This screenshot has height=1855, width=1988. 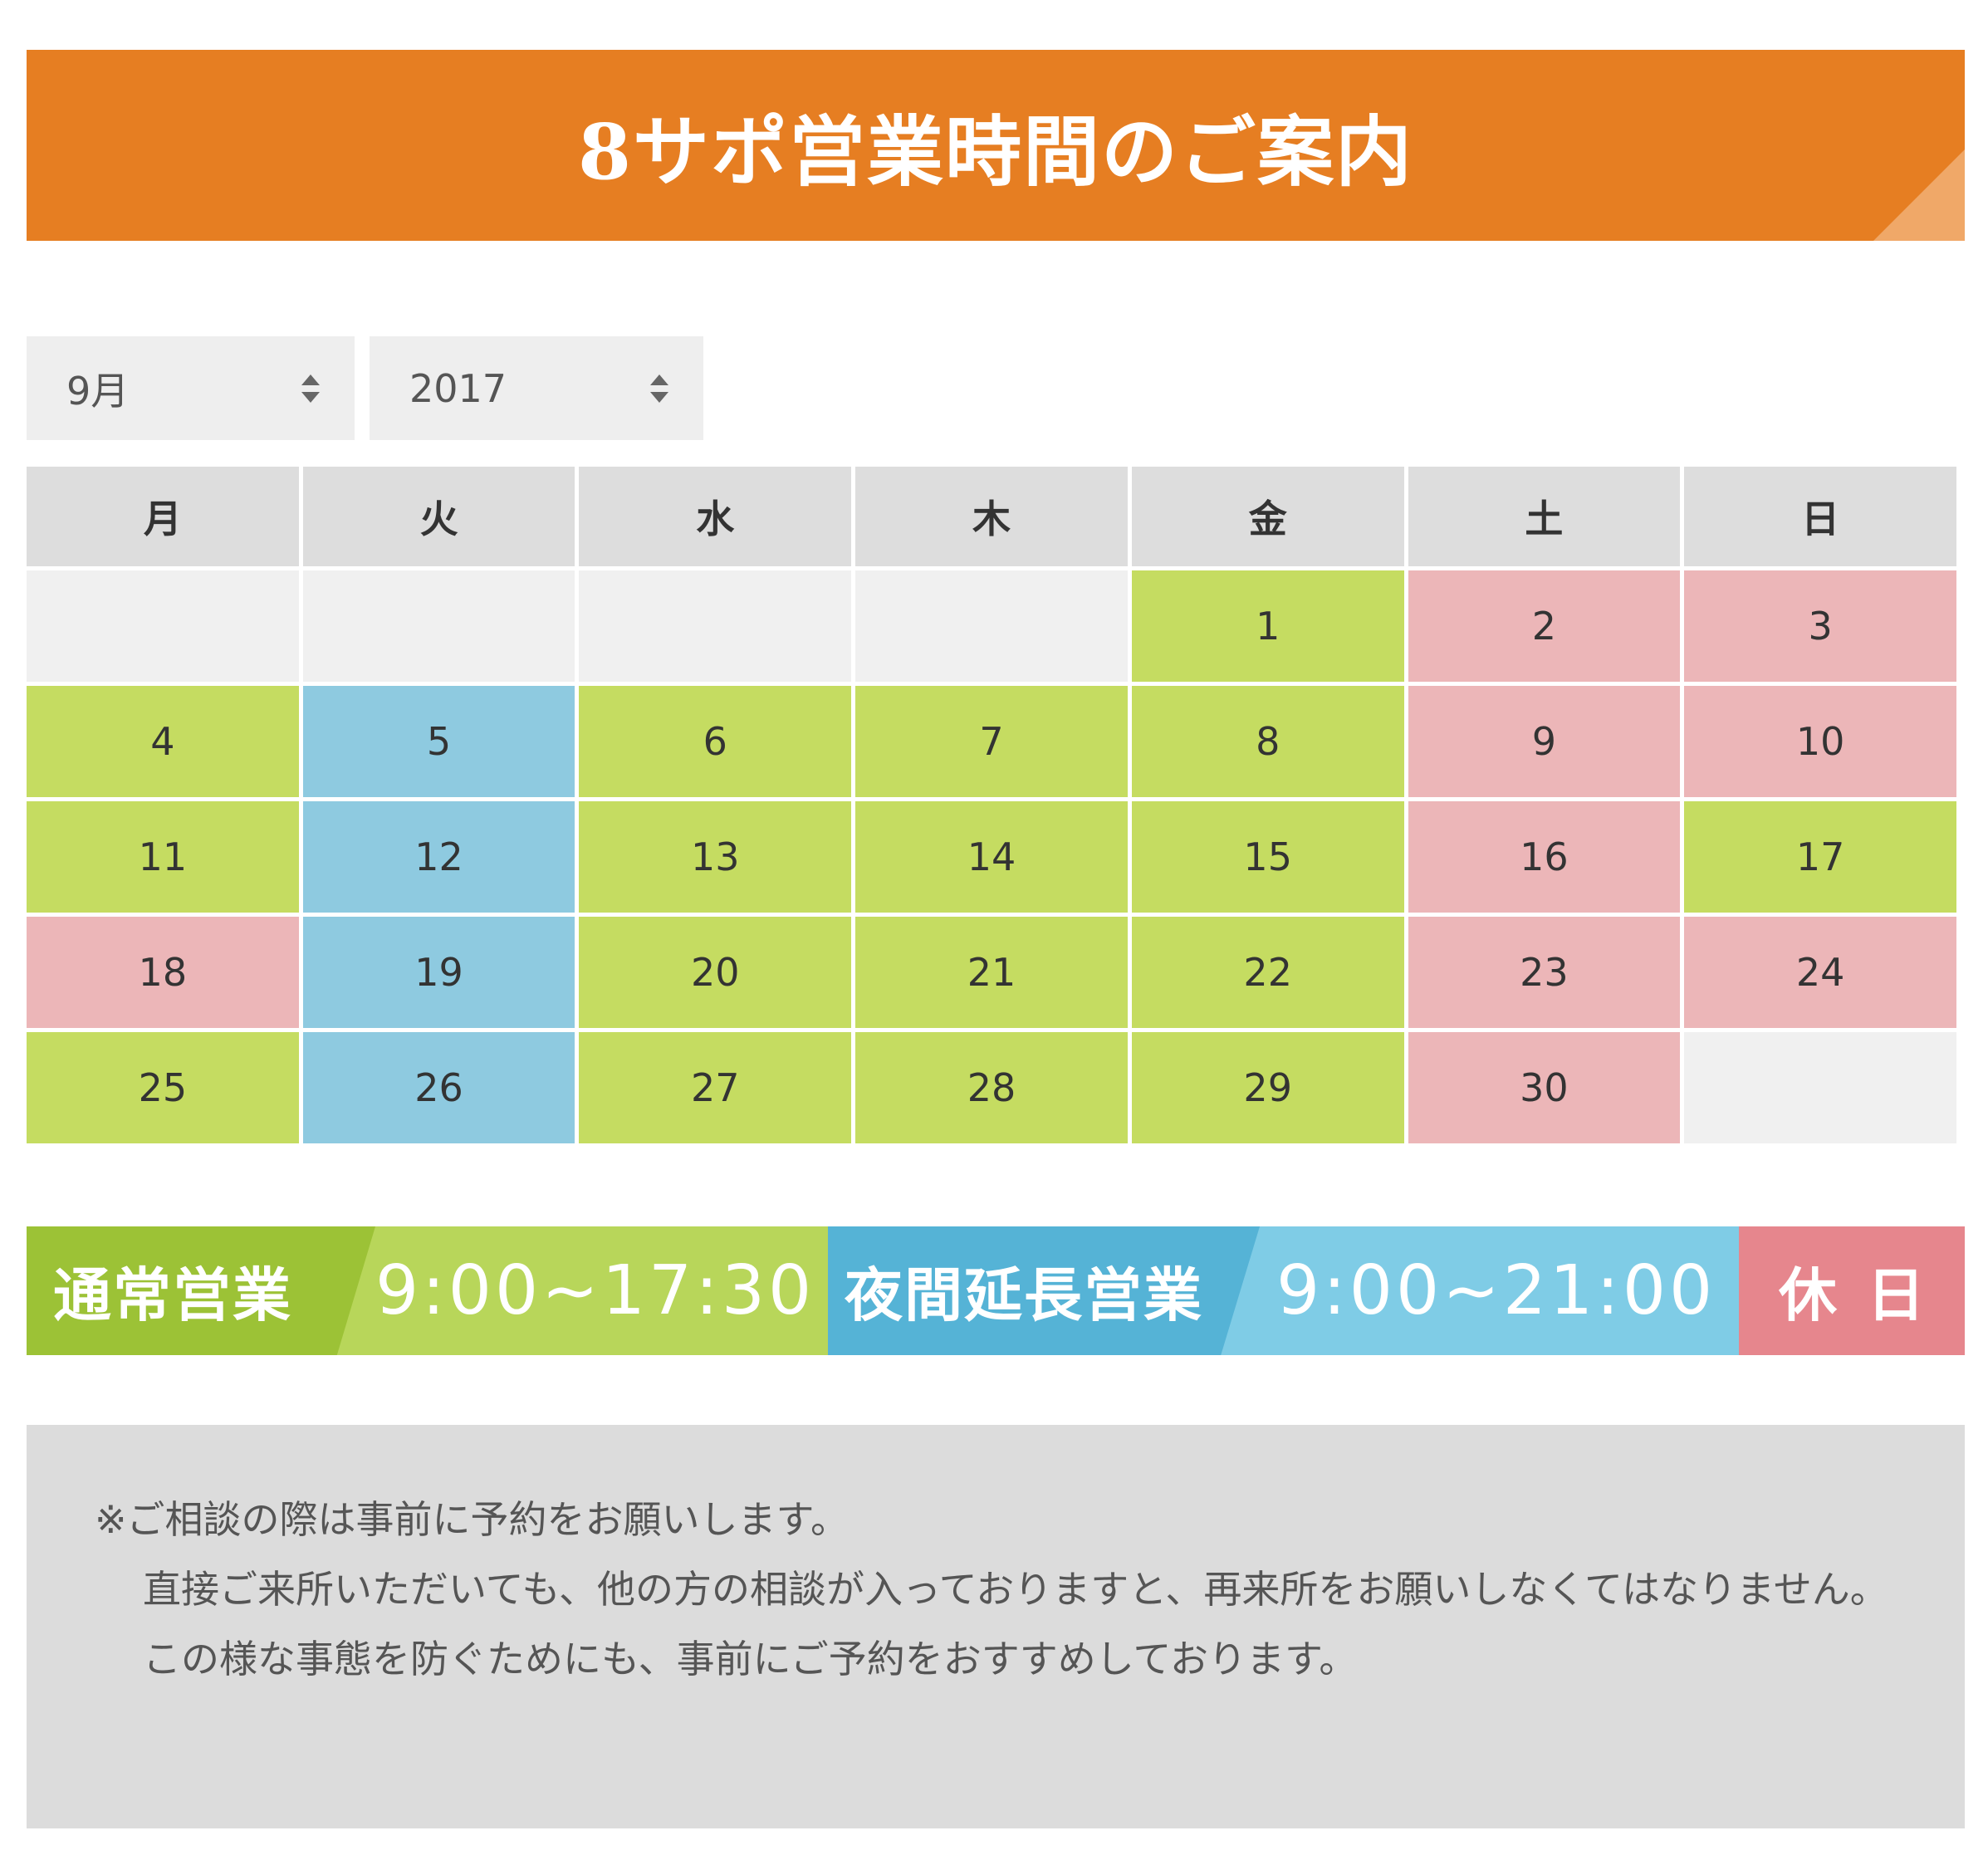 I want to click on legend-extended-time: 9:00~21:00, so click(x=1496, y=1290).